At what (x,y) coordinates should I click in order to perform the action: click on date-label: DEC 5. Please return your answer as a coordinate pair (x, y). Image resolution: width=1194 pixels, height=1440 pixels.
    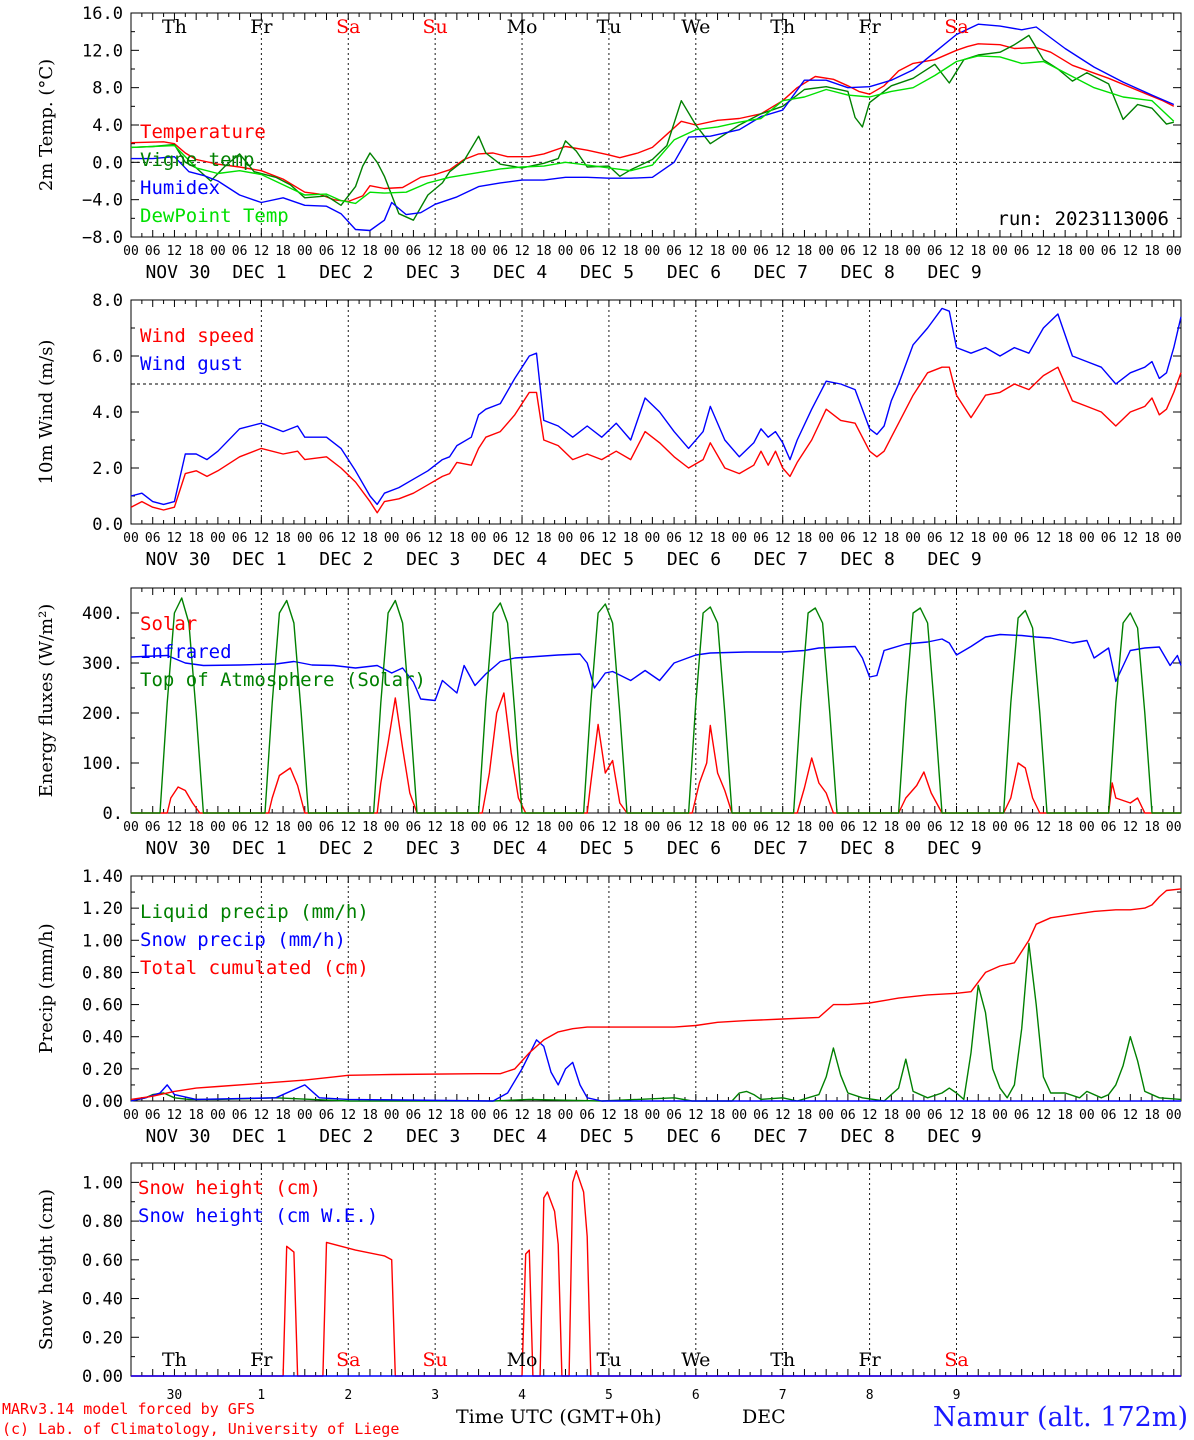
    Looking at the image, I should click on (607, 1136).